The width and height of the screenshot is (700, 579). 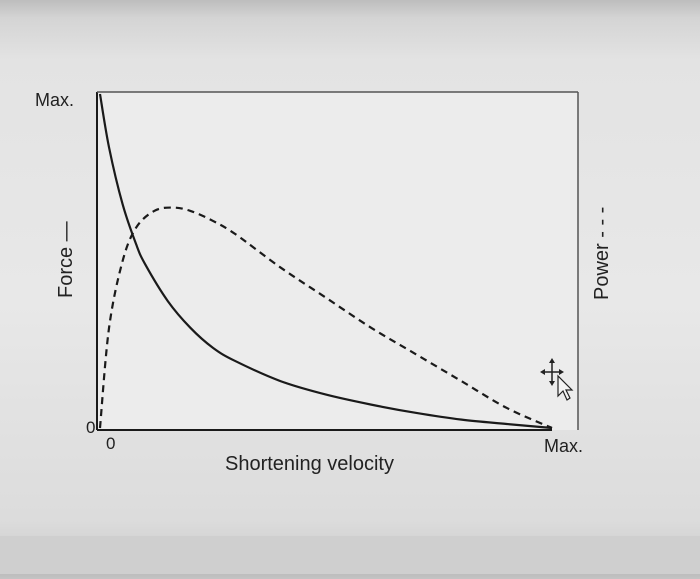 I want to click on y-max-label: Max., so click(x=54, y=100).